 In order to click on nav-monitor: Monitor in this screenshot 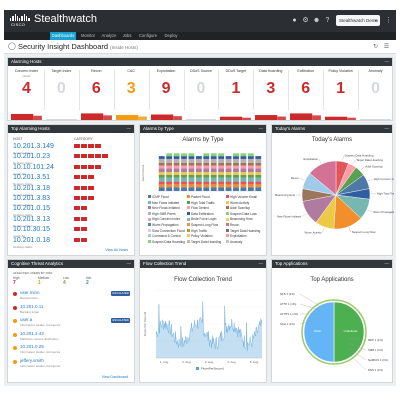, I will do `click(88, 35)`.